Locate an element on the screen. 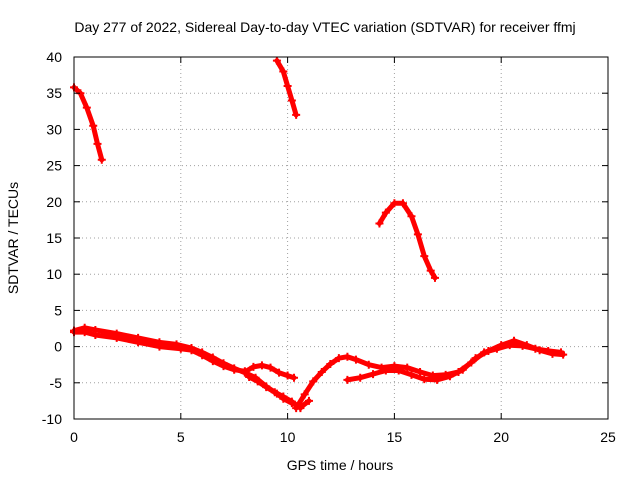  x-tick-label: 25 is located at coordinates (608, 437).